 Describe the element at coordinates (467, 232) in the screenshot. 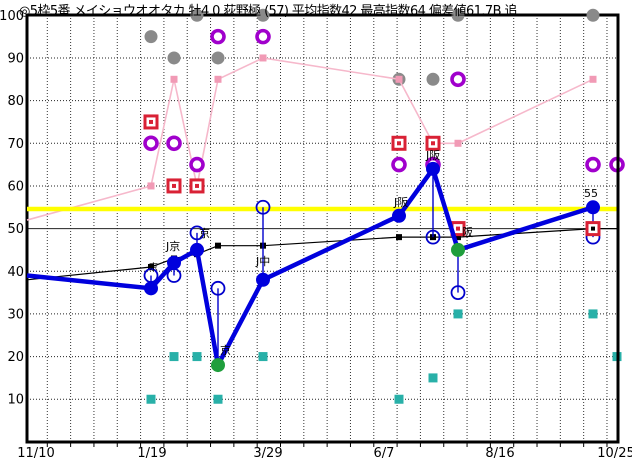

I see `venue-label: 阪` at that location.